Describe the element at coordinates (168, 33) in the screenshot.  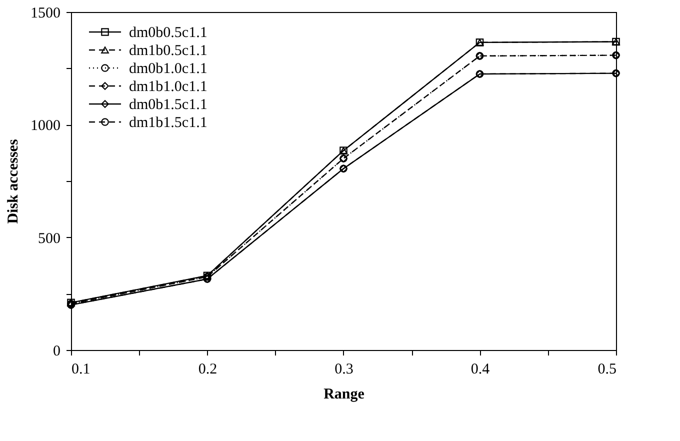
I see `legend-label: dm0b0.5c1.1` at that location.